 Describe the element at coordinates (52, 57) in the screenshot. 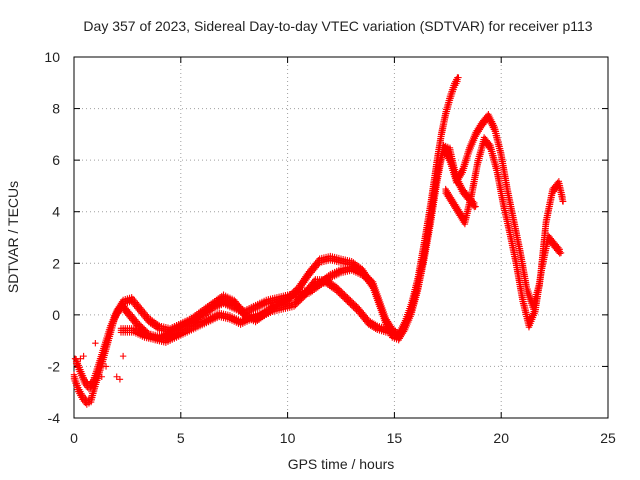

I see `y-tick-label: 10` at that location.